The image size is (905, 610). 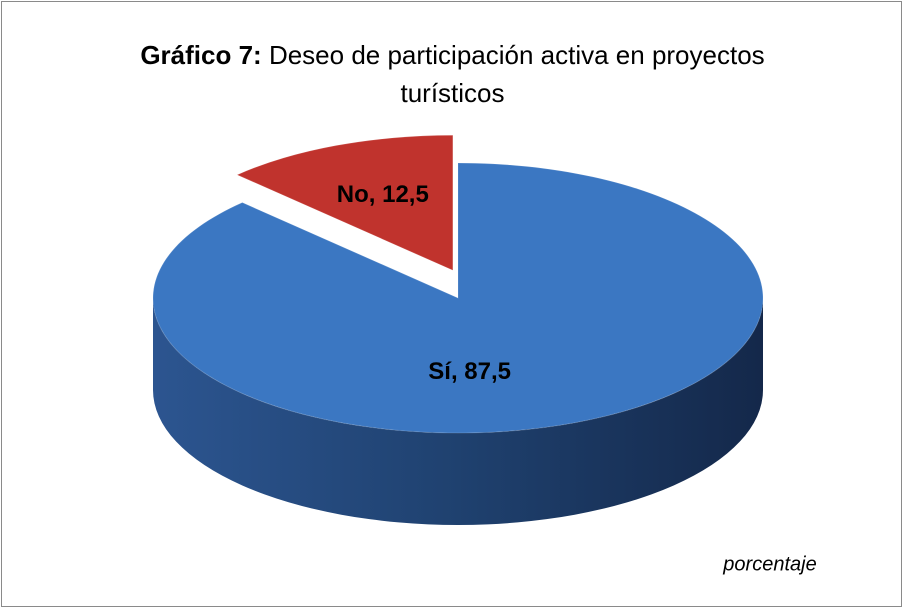 I want to click on title-label: Gráfico 7:, so click(x=201, y=55).